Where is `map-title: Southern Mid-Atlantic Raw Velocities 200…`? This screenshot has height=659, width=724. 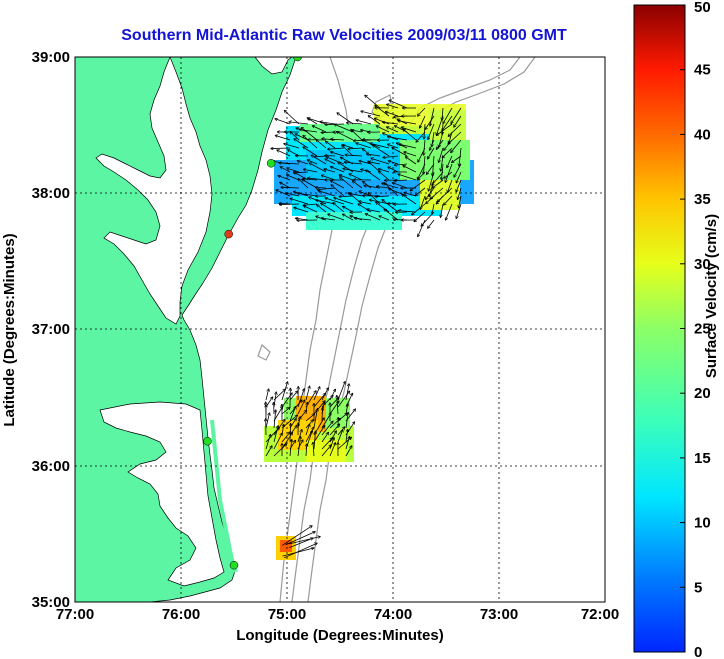 map-title: Southern Mid-Atlantic Raw Velocities 200… is located at coordinates (344, 35).